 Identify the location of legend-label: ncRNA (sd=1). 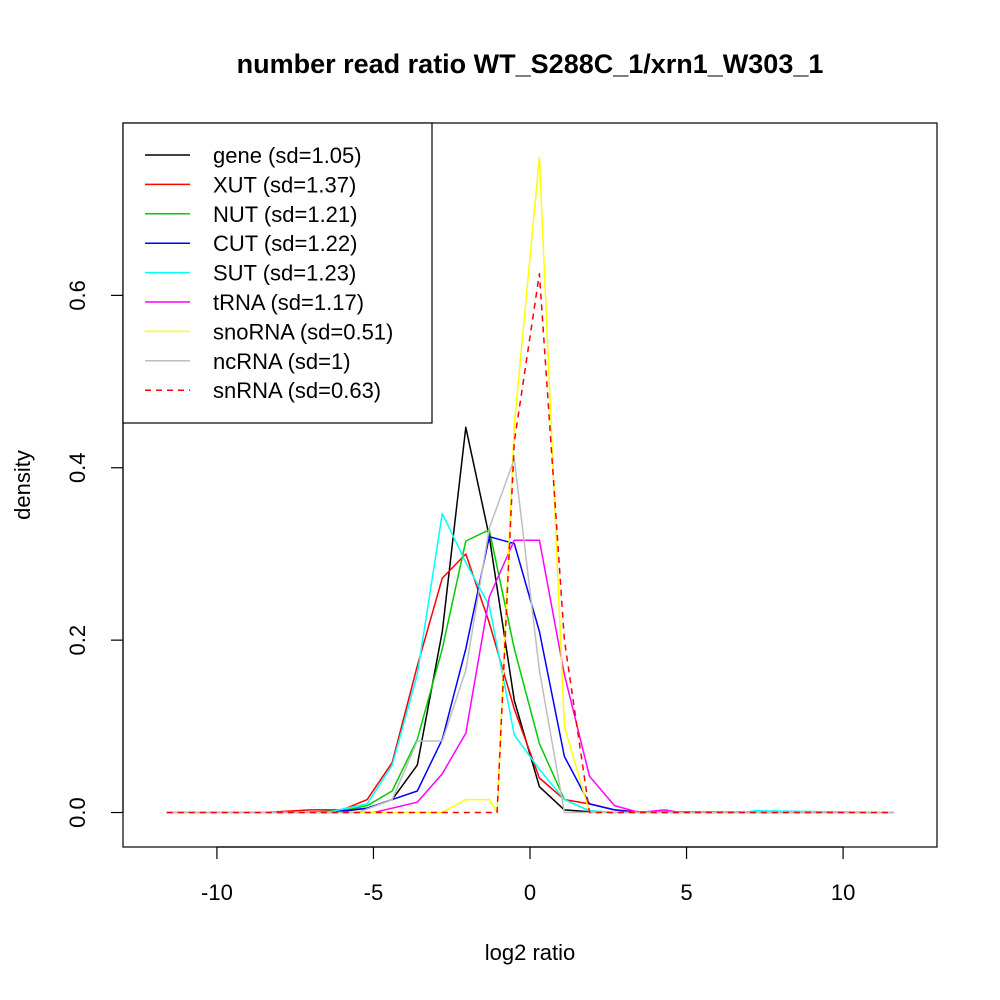
(282, 361).